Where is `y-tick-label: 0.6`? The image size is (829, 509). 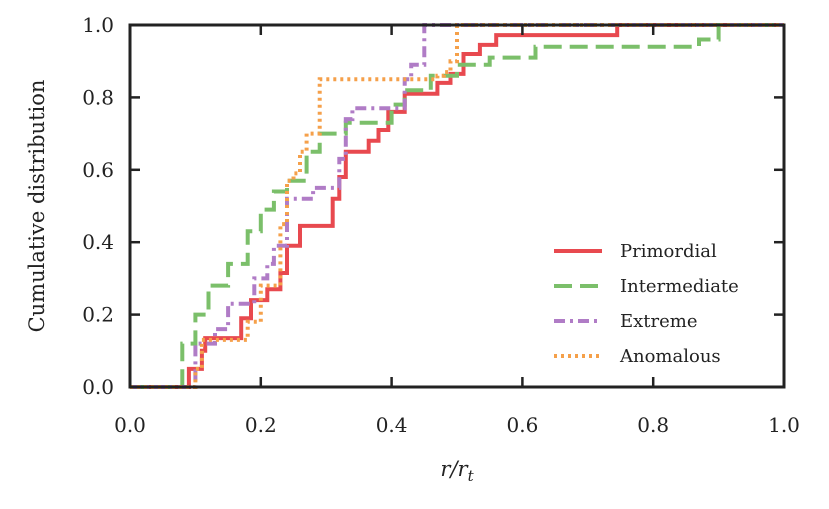
y-tick-label: 0.6 is located at coordinates (98, 170).